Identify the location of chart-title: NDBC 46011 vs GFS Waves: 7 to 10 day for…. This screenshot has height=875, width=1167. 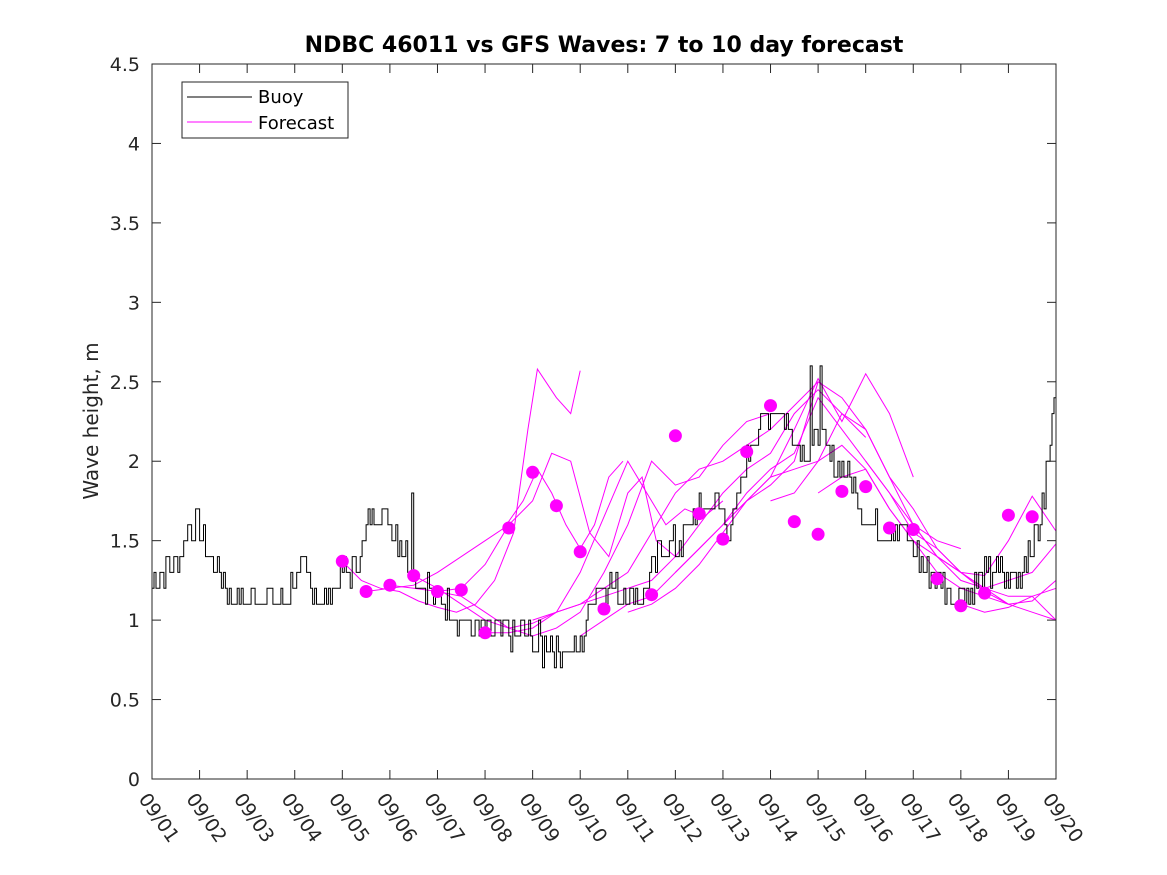
(604, 45).